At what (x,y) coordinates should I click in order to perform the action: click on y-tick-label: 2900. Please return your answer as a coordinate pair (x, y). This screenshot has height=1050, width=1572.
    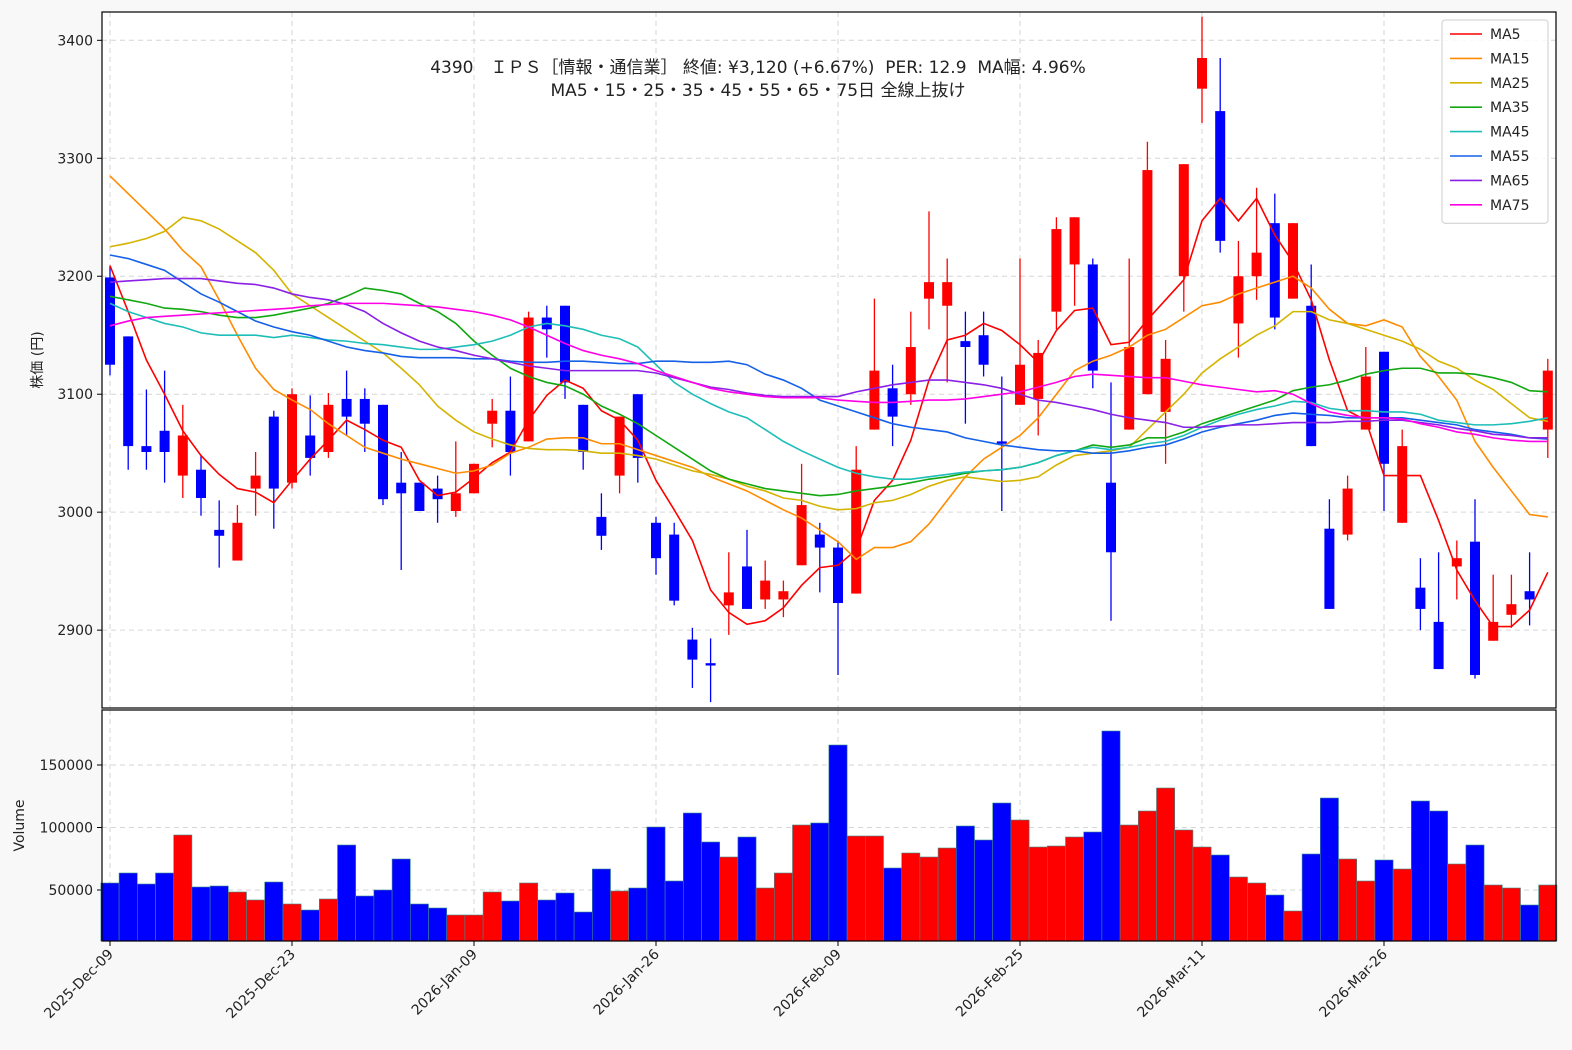
    Looking at the image, I should click on (75, 631).